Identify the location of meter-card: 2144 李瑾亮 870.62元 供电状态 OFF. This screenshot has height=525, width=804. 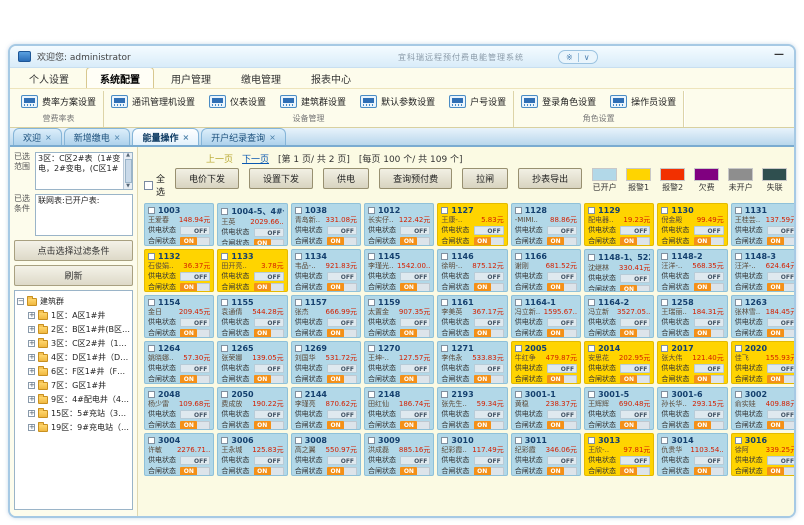
(326, 408).